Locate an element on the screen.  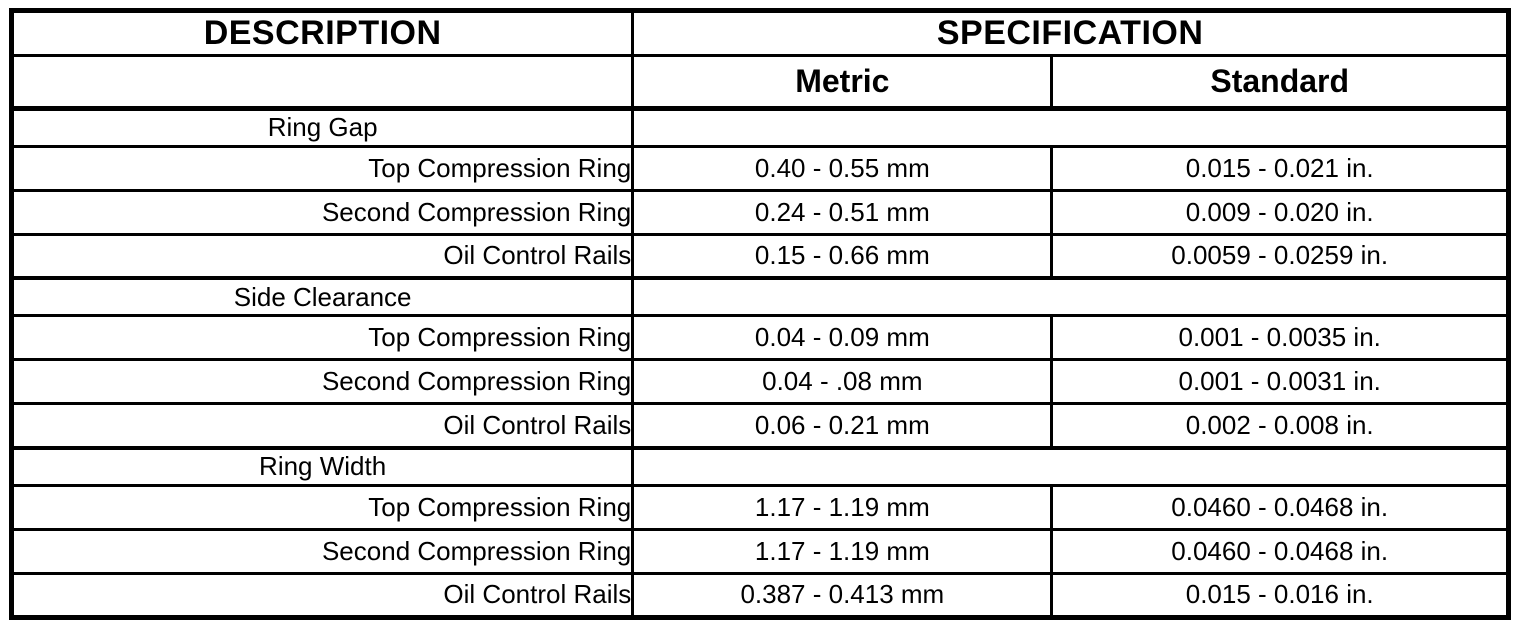
standard-value: 0.001 - 0.0035 in. is located at coordinates (1280, 338).